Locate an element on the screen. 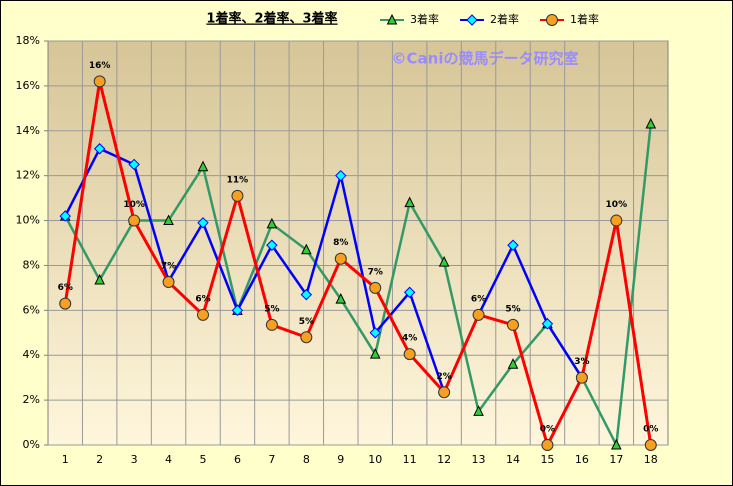 Image resolution: width=733 pixels, height=486 pixels. x-tick-label: 8 is located at coordinates (306, 459).